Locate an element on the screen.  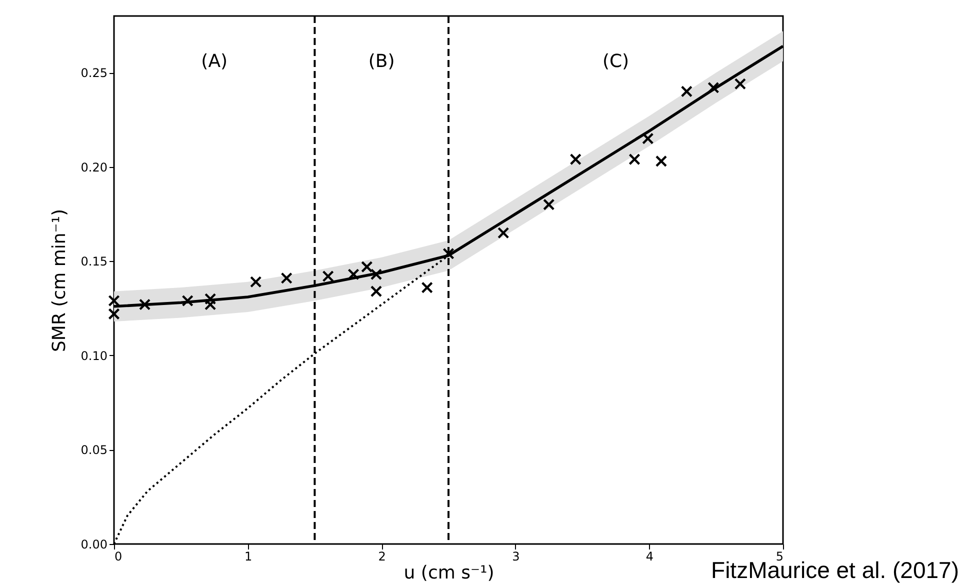
x-tick-label: 1 is located at coordinates (248, 557).